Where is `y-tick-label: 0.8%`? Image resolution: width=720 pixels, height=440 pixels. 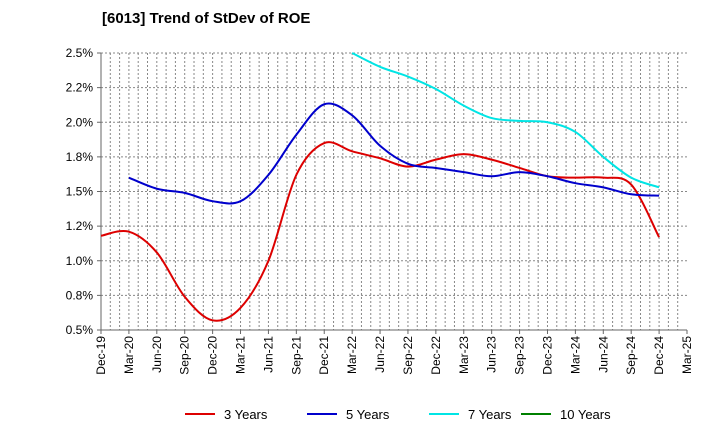
y-tick-label: 0.8% is located at coordinates (80, 295).